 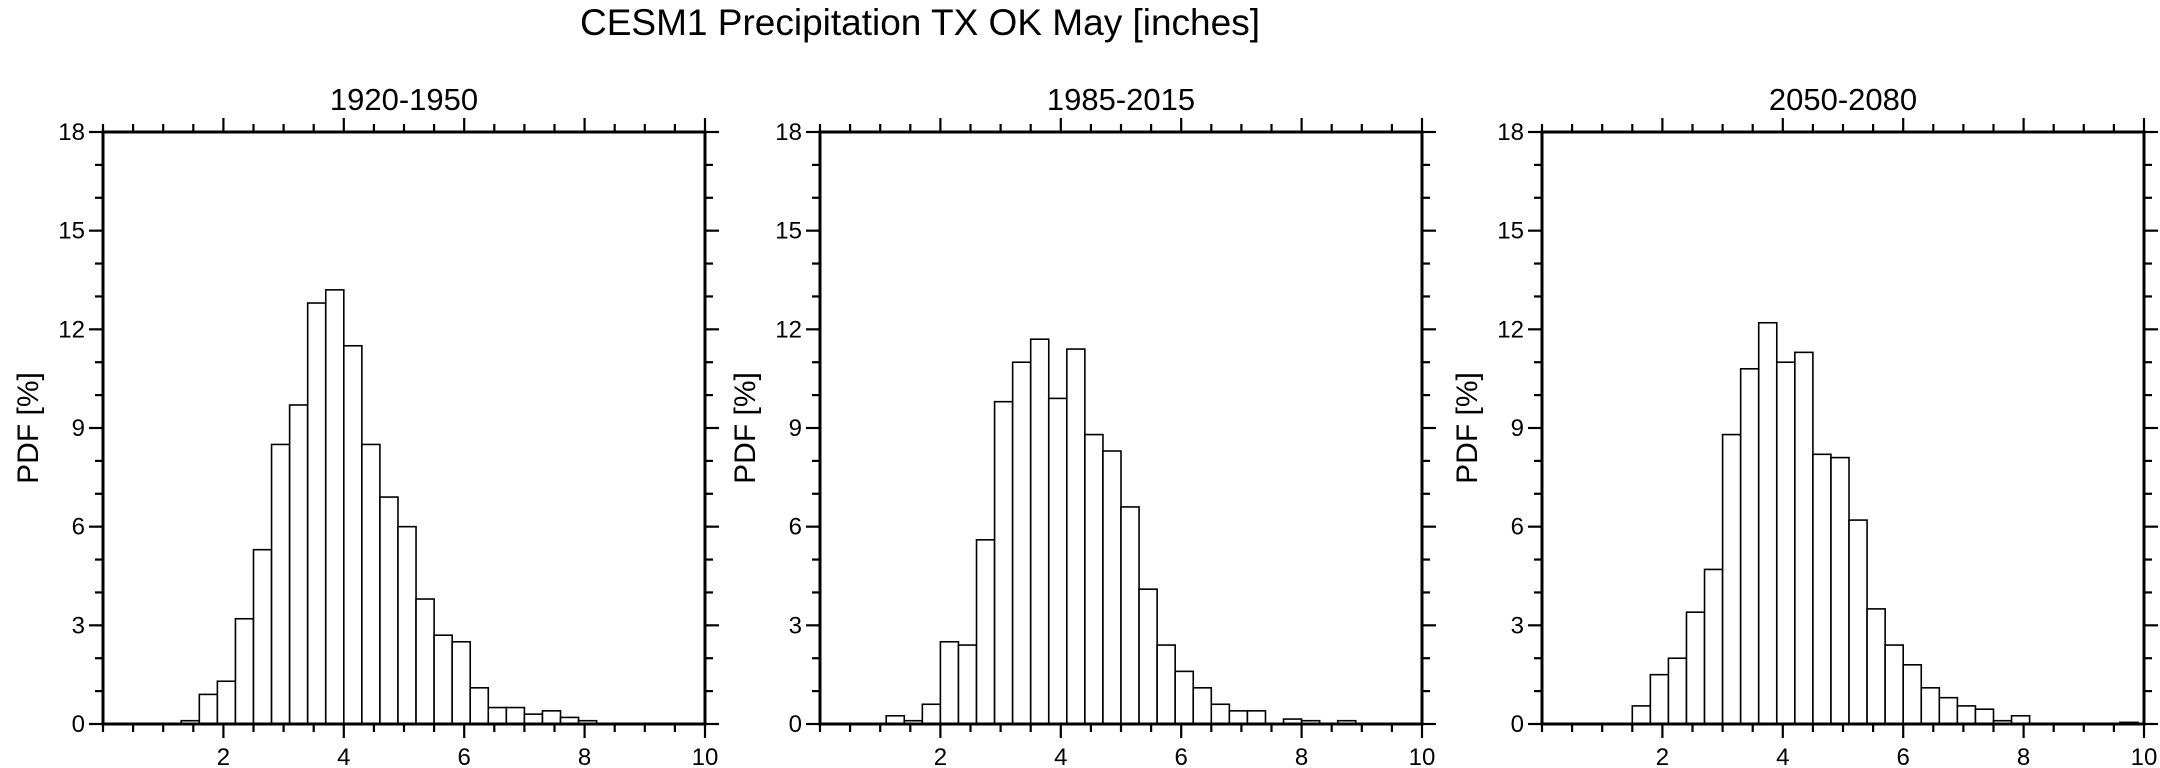 I want to click on panel-subtitle: 1985-2015, so click(x=1121, y=99).